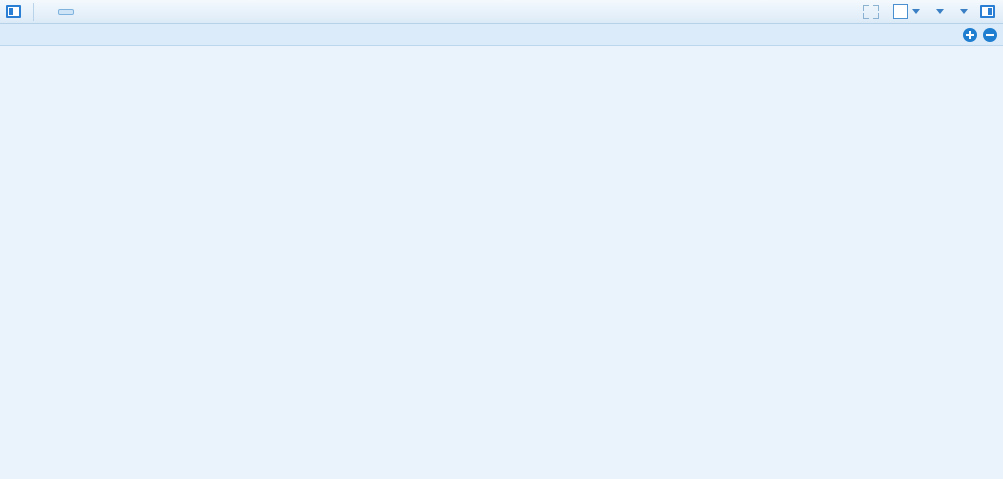 This screenshot has height=479, width=1003. What do you see at coordinates (990, 34) in the screenshot?
I see `zoom-out-icon` at bounding box center [990, 34].